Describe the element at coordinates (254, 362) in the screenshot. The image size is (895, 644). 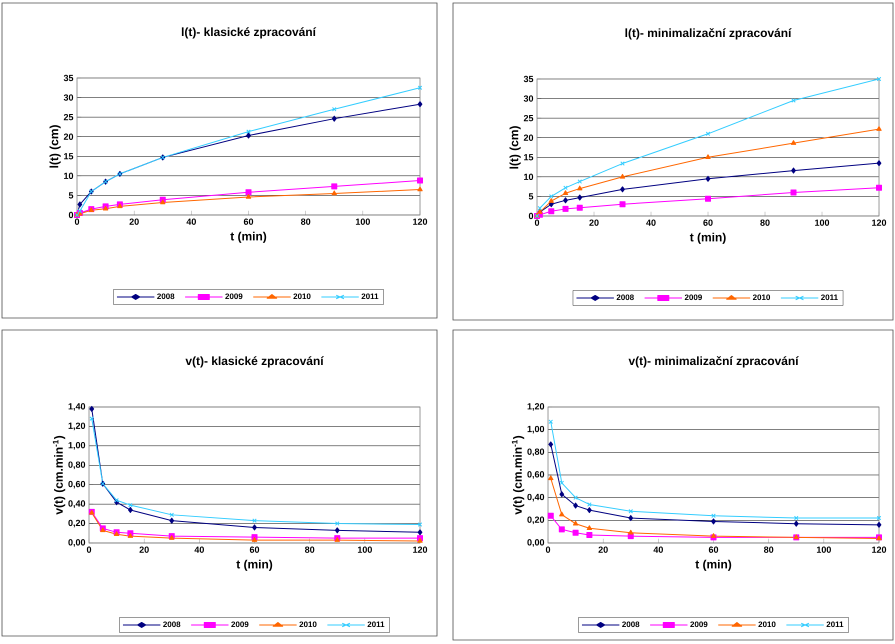
I see `chart-title: v(t)- klasické zpracování` at that location.